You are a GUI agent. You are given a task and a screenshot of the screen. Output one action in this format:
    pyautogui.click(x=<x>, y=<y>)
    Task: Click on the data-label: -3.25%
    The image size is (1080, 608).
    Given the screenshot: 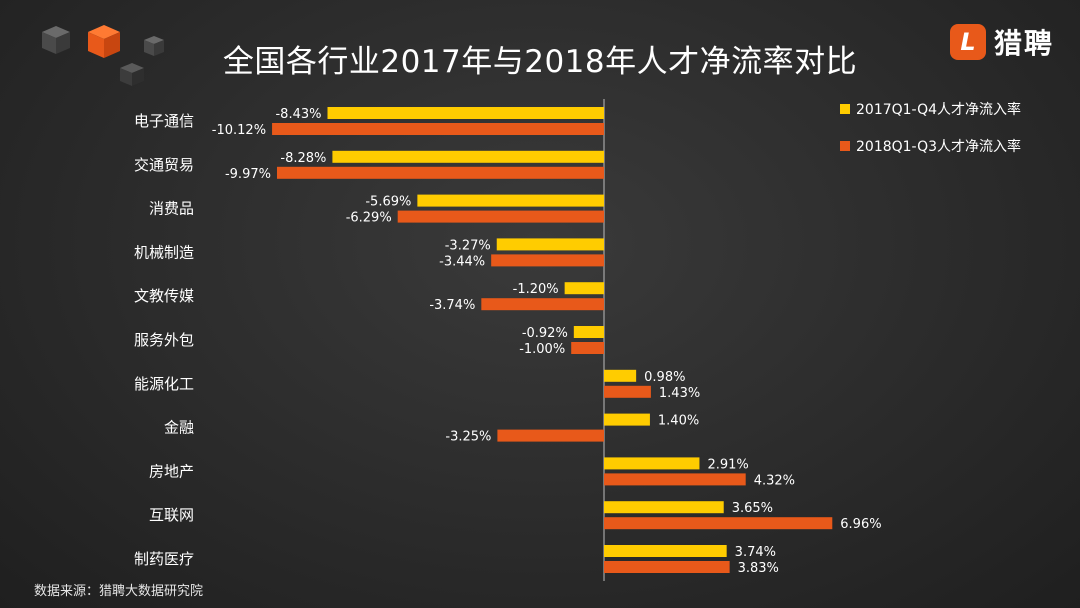 What is the action you would take?
    pyautogui.click(x=468, y=437)
    